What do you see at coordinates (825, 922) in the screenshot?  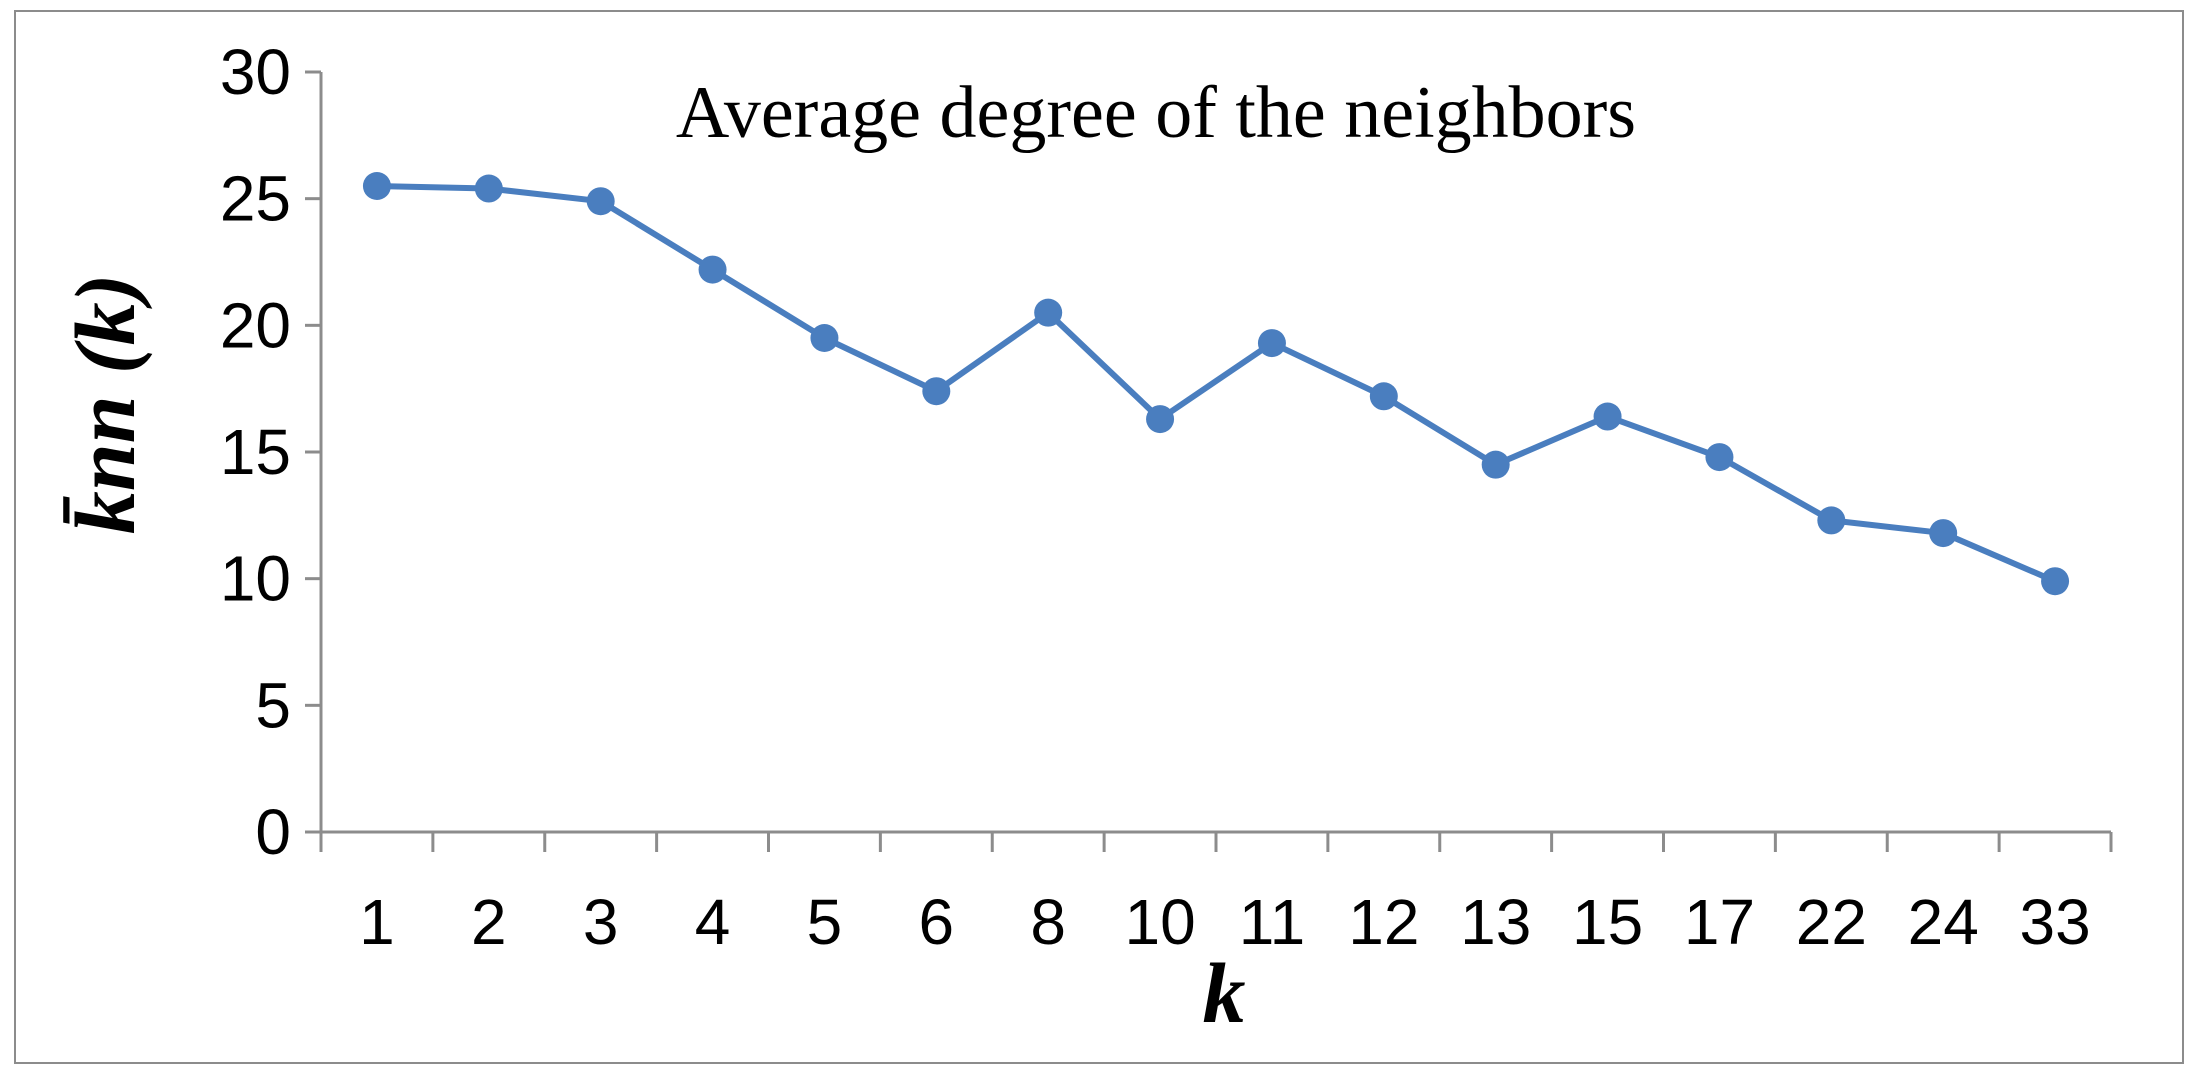 I see `x-tick-label: 5` at bounding box center [825, 922].